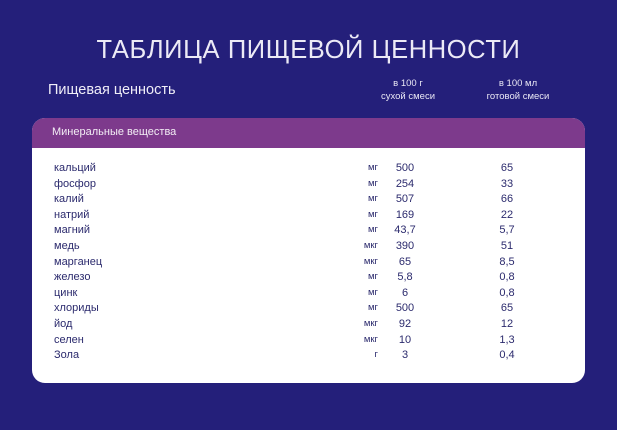 The width and height of the screenshot is (617, 430). Describe the element at coordinates (308, 326) in the screenshot. I see `table-row: йод мкг 92 12` at that location.